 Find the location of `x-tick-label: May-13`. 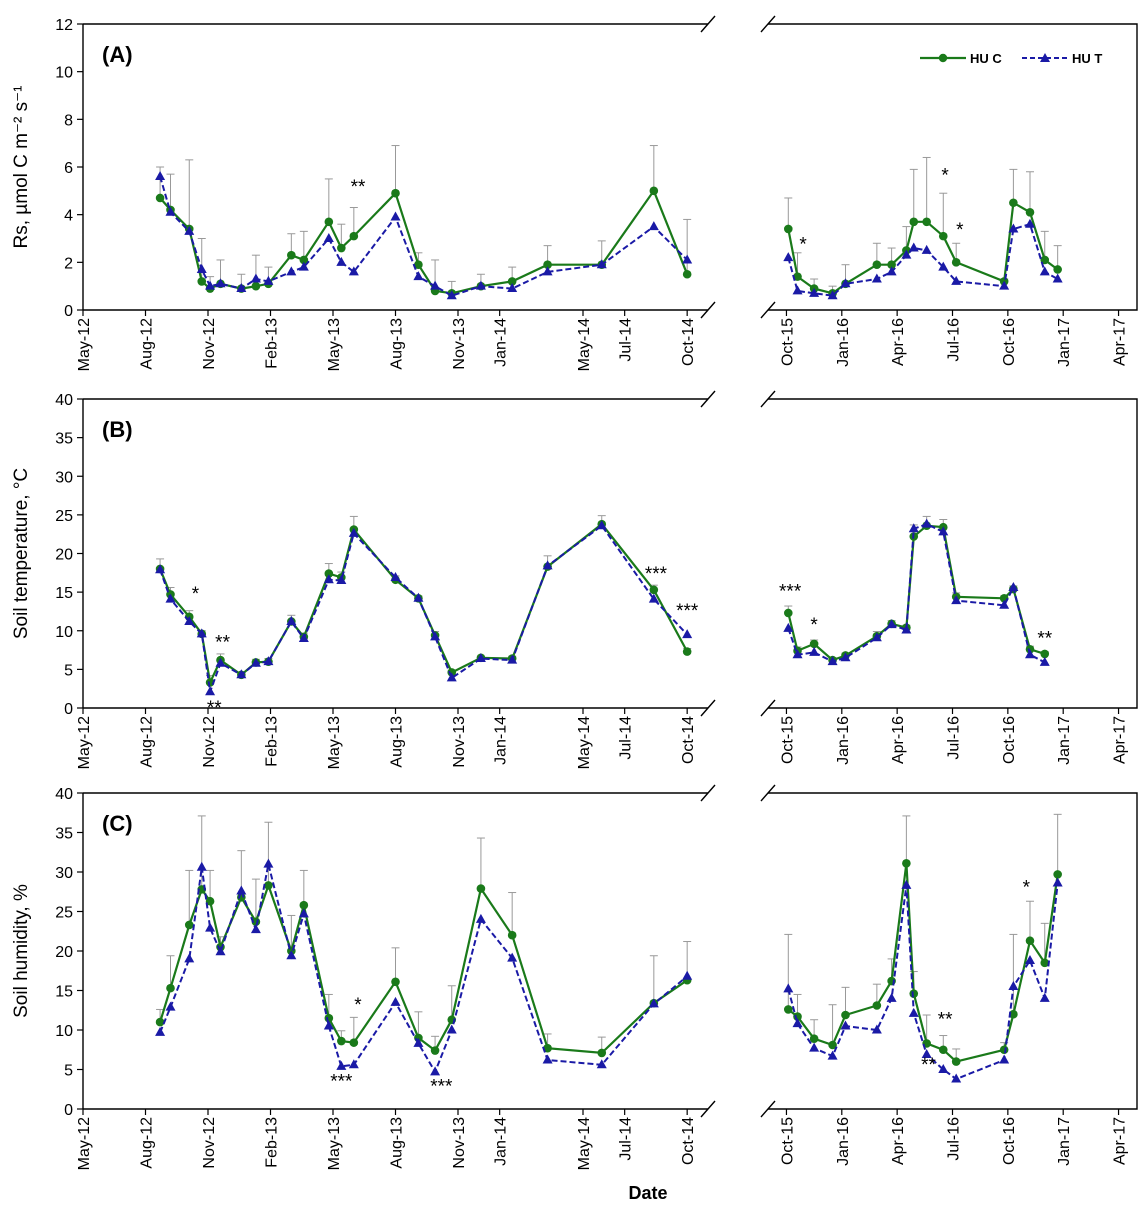

x-tick-label: May-13 is located at coordinates (334, 344).